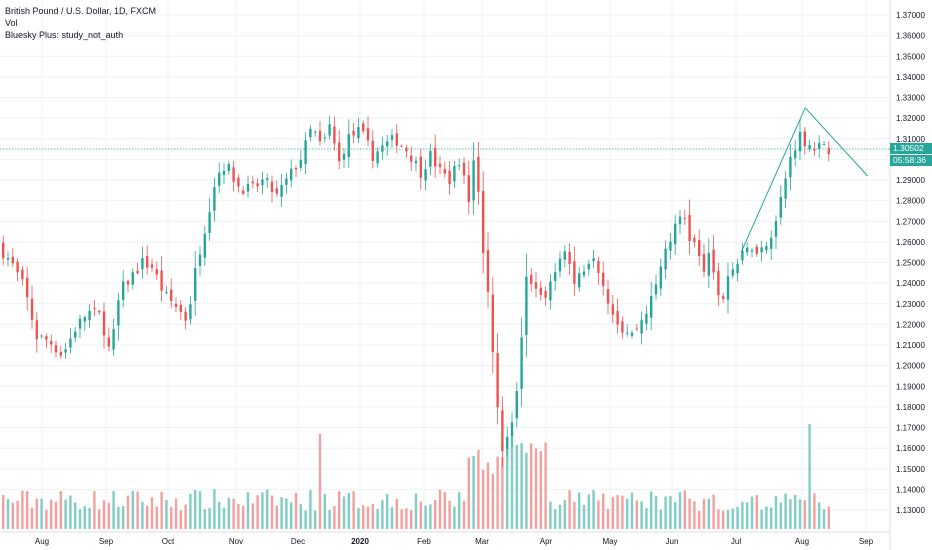  Describe the element at coordinates (168, 541) in the screenshot. I see `time-tick-label: Oct` at that location.